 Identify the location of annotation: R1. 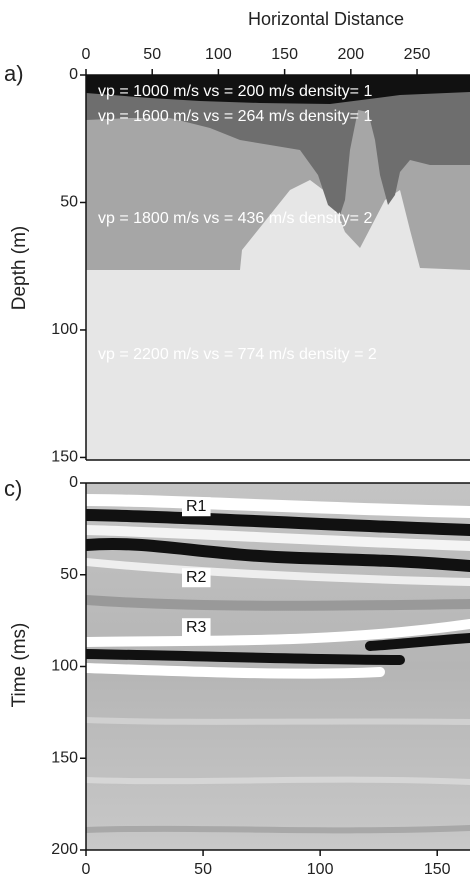
(196, 506).